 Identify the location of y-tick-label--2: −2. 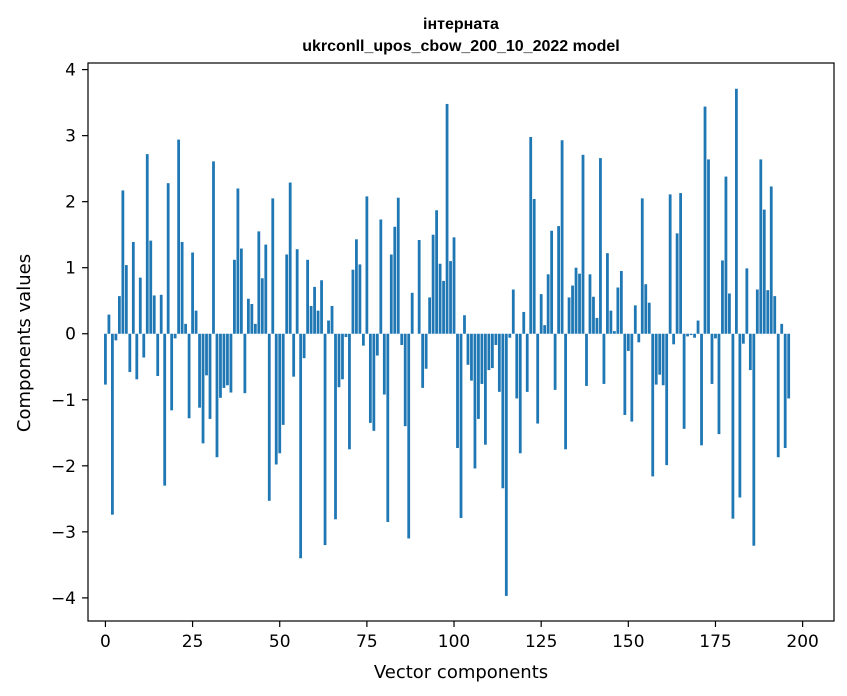
(63, 467).